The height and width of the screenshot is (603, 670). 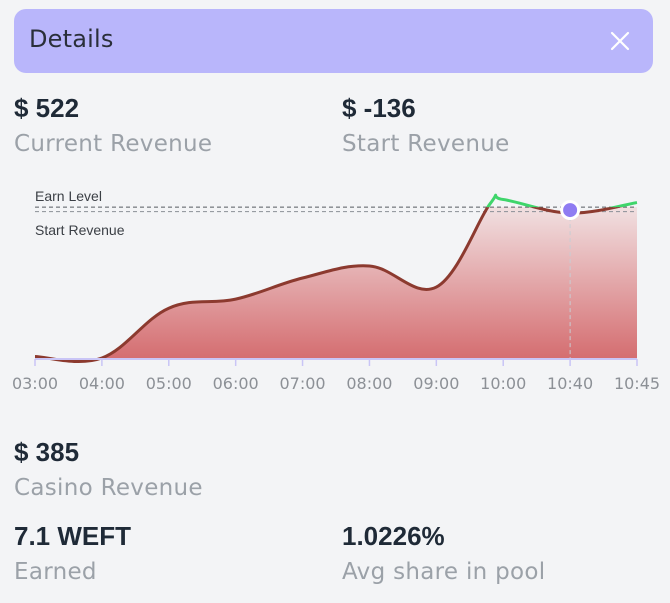 I want to click on casino-revenue-label: Casino Revenue, so click(x=108, y=488).